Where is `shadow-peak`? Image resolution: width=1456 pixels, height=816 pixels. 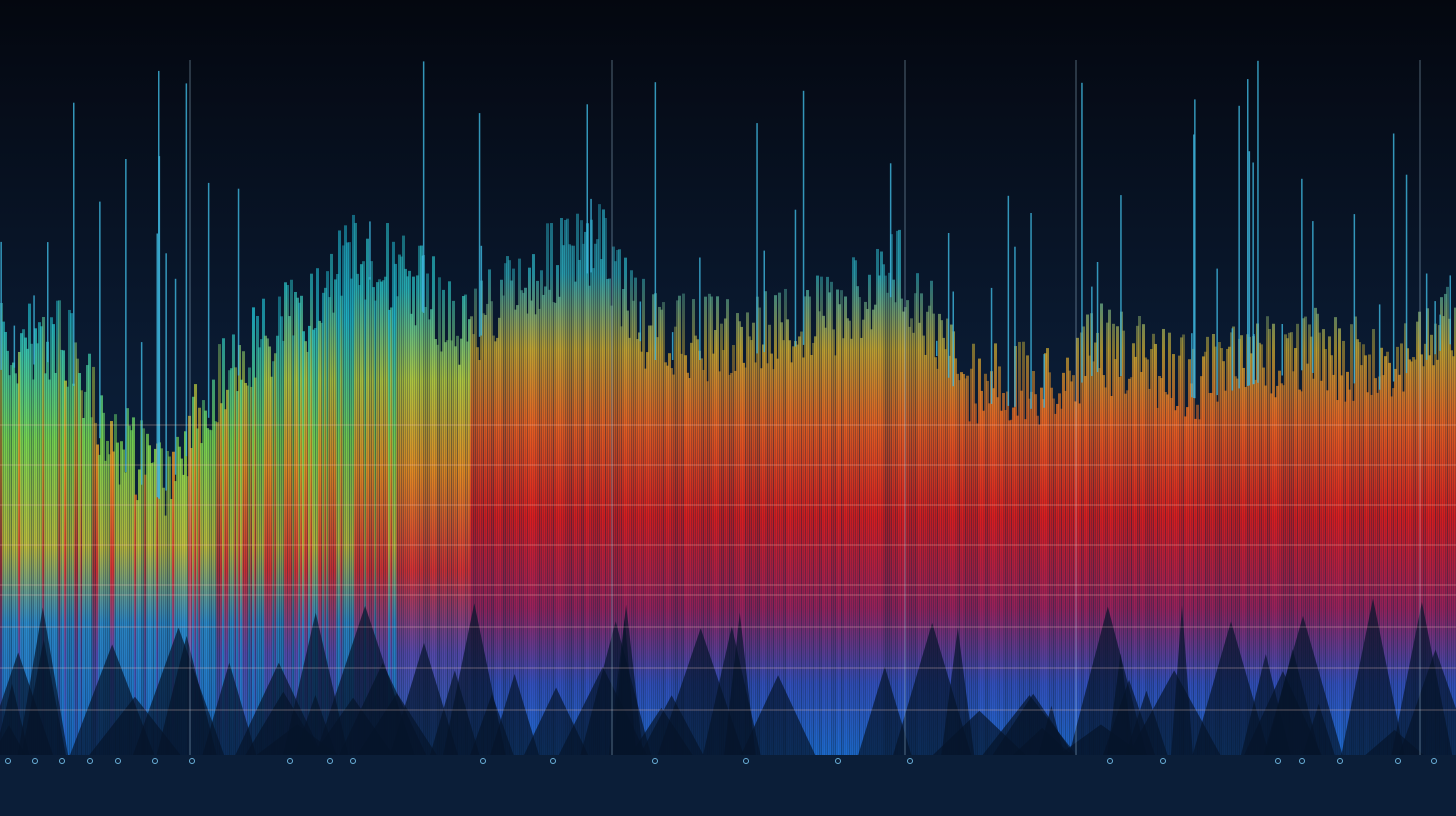 shadow-peak is located at coordinates (958, 691).